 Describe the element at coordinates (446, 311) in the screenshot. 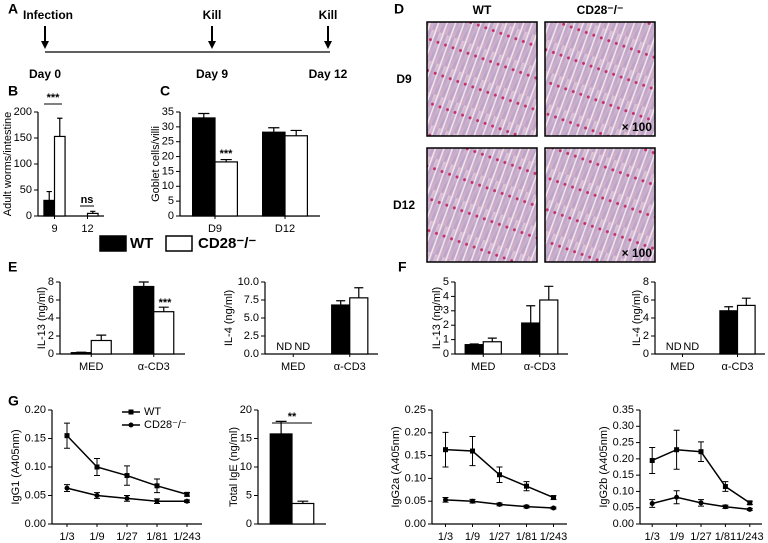

I see `y-tick-label: 3` at that location.